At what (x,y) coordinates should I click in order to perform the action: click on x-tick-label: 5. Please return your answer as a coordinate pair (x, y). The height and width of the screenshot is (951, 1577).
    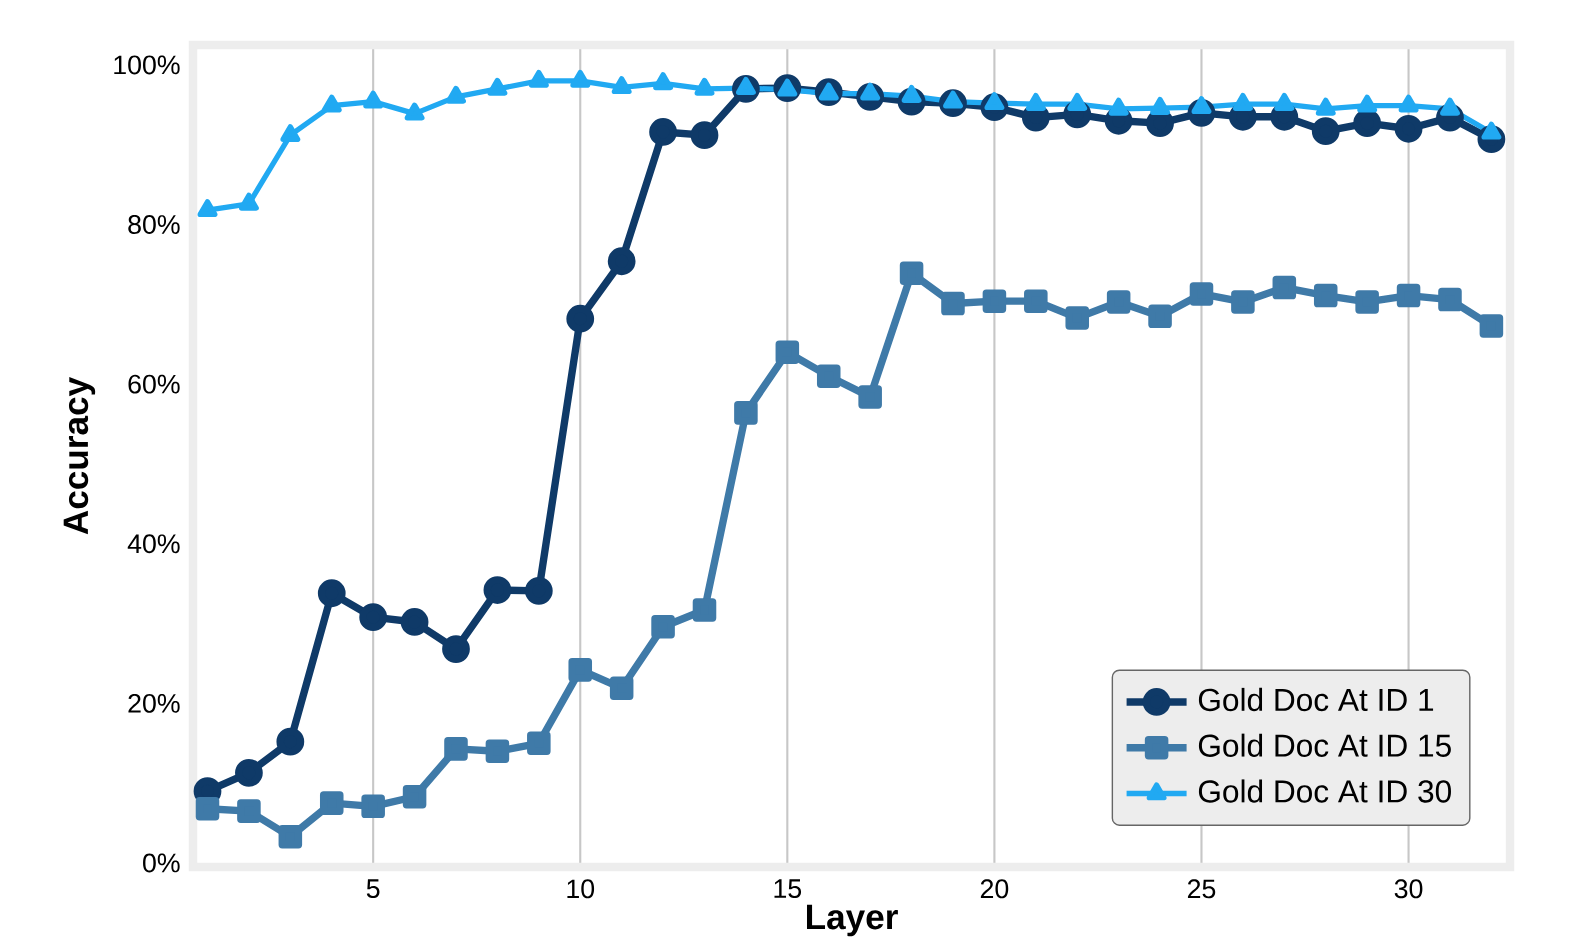
    Looking at the image, I should click on (373, 889).